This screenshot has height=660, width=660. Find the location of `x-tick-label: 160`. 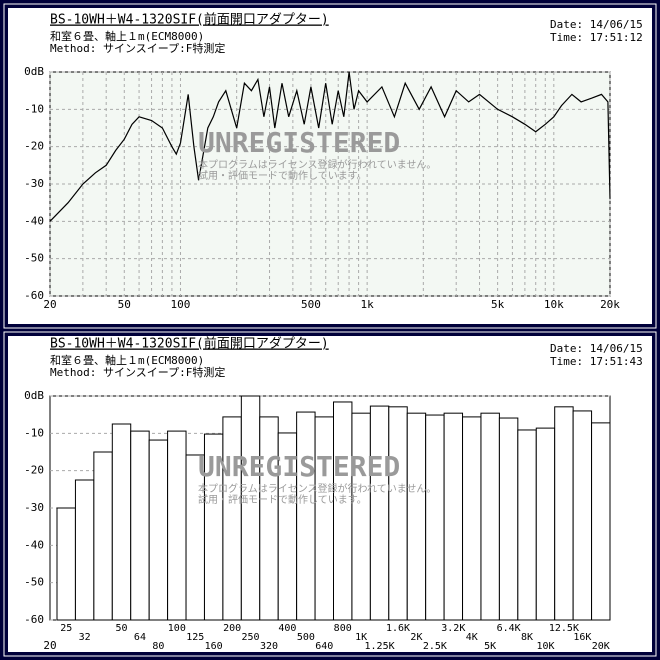

x-tick-label: 160 is located at coordinates (214, 646).